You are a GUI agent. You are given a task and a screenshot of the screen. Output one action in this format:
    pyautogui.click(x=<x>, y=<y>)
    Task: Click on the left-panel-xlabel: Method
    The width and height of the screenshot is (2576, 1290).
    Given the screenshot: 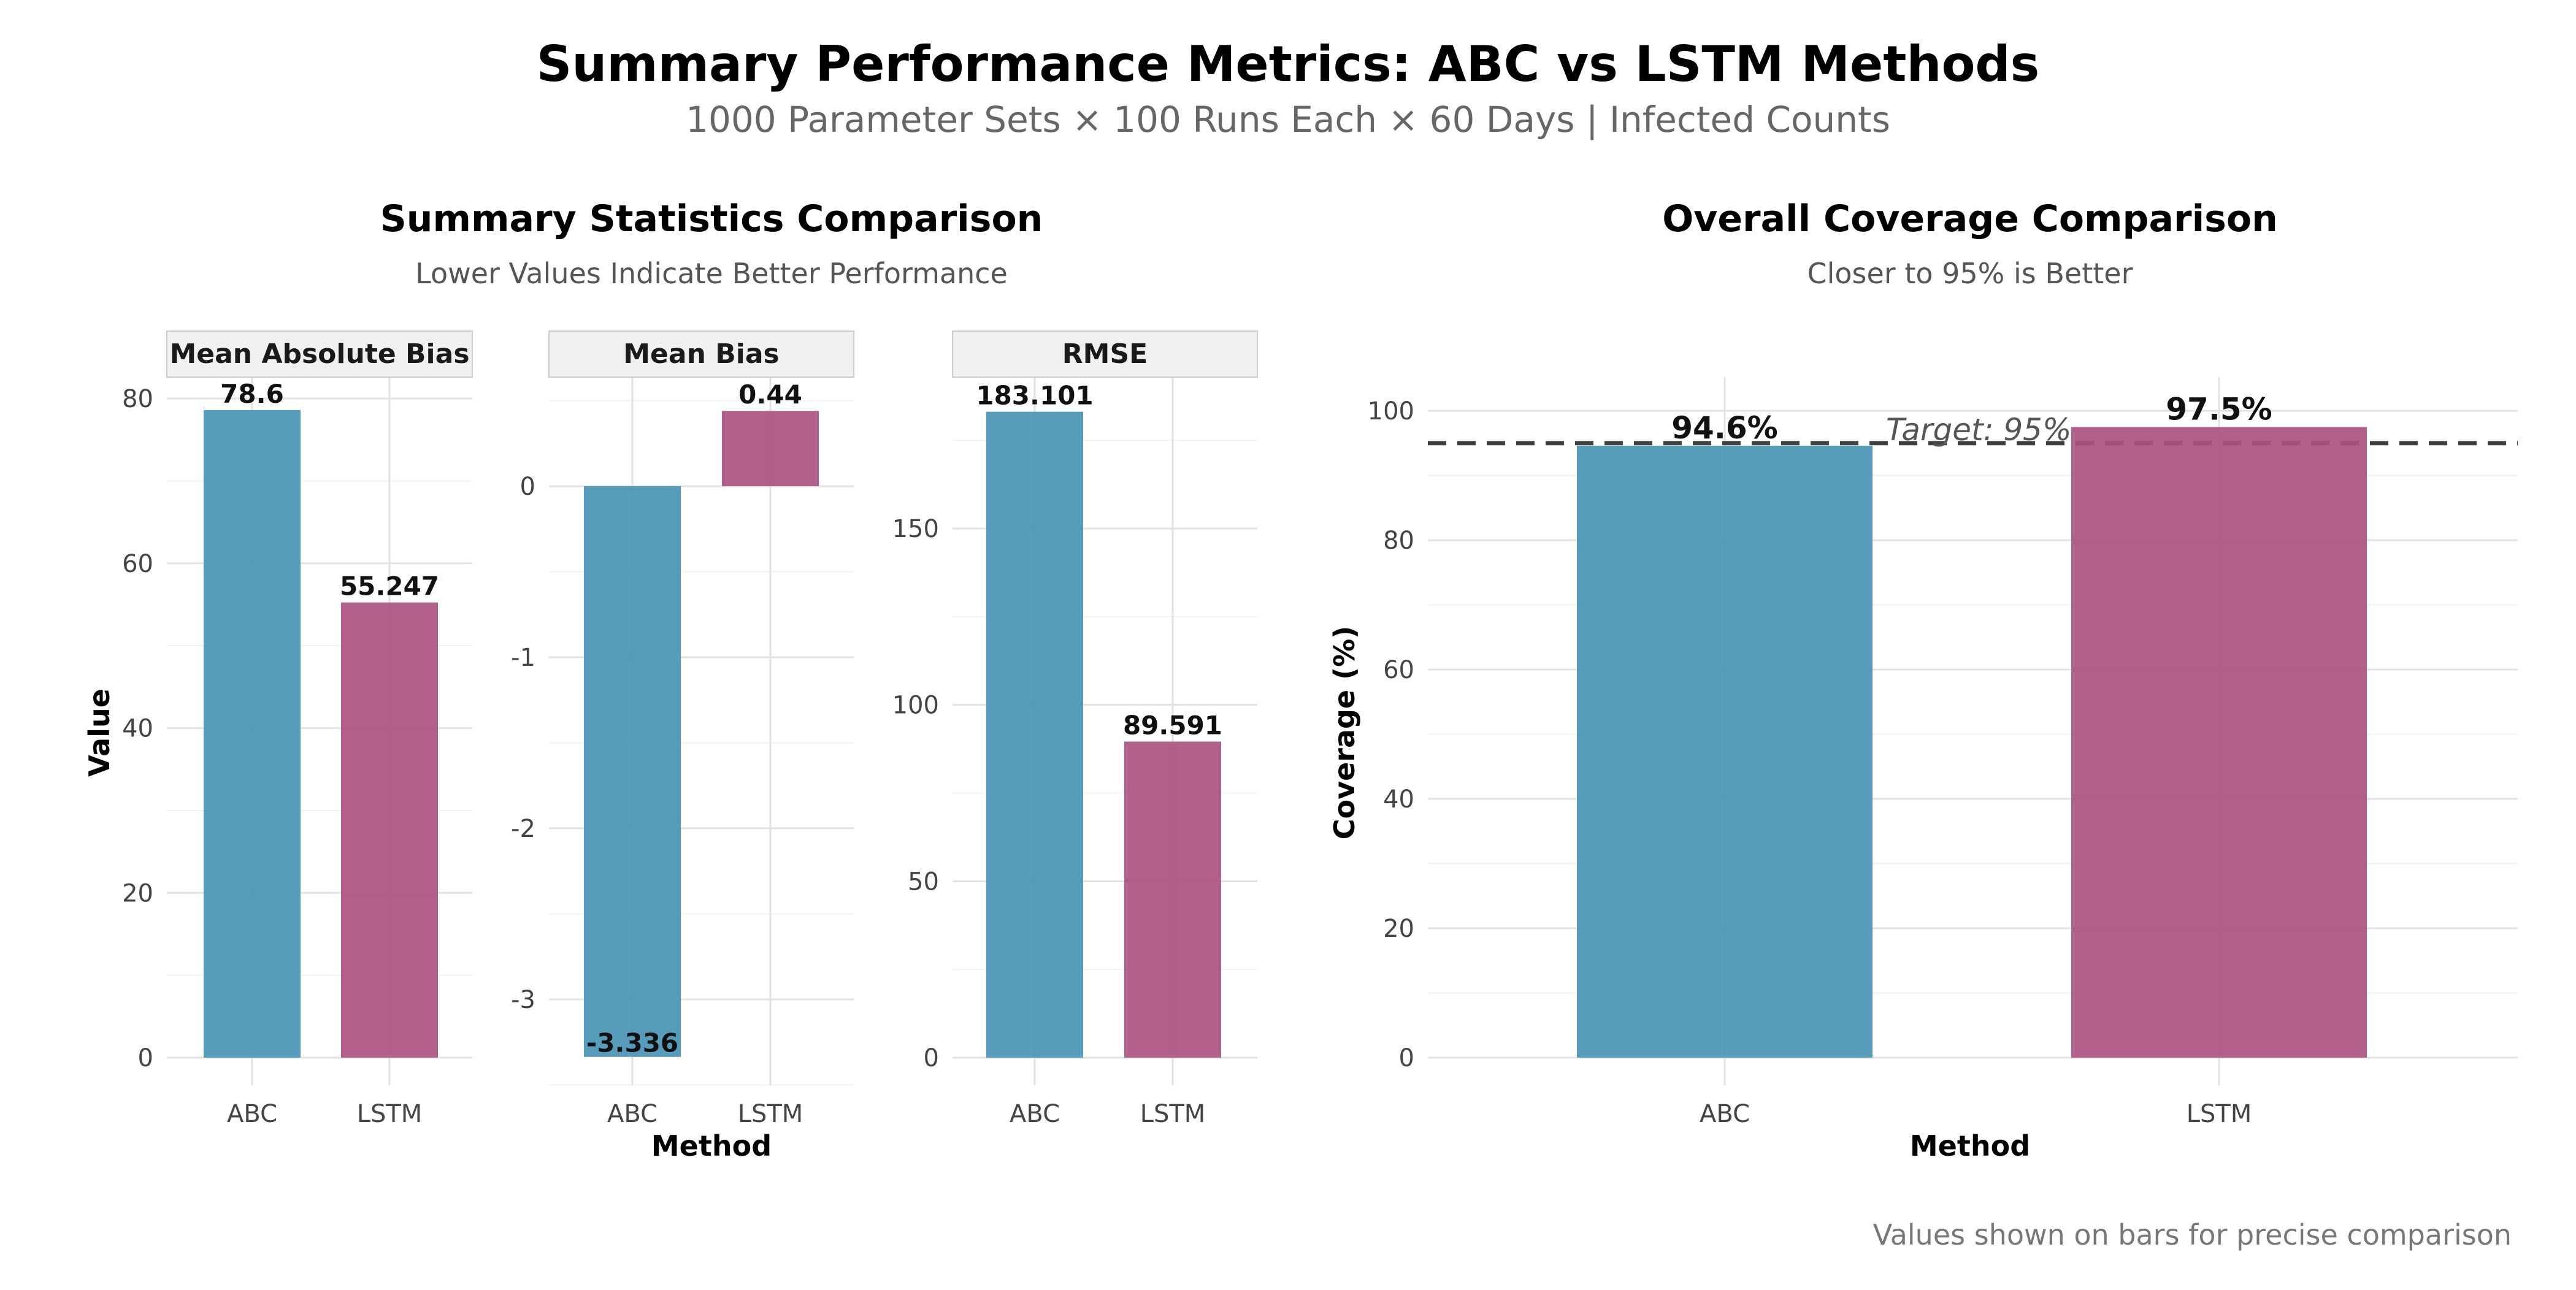 What is the action you would take?
    pyautogui.click(x=711, y=1145)
    